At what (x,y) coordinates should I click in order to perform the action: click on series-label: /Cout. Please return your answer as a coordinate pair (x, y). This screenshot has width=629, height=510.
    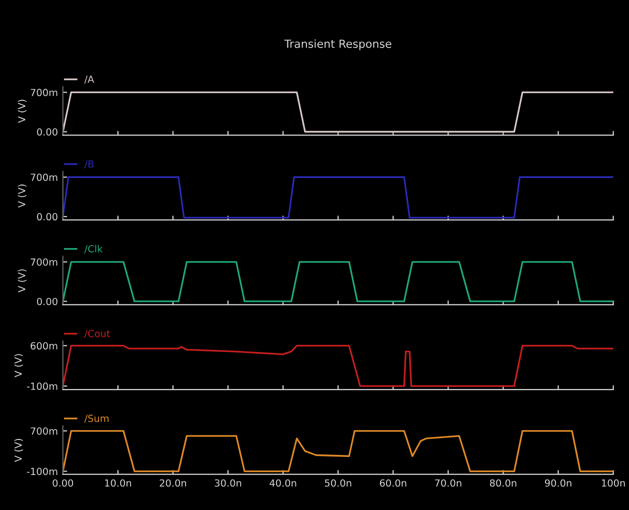
    Looking at the image, I should click on (97, 334).